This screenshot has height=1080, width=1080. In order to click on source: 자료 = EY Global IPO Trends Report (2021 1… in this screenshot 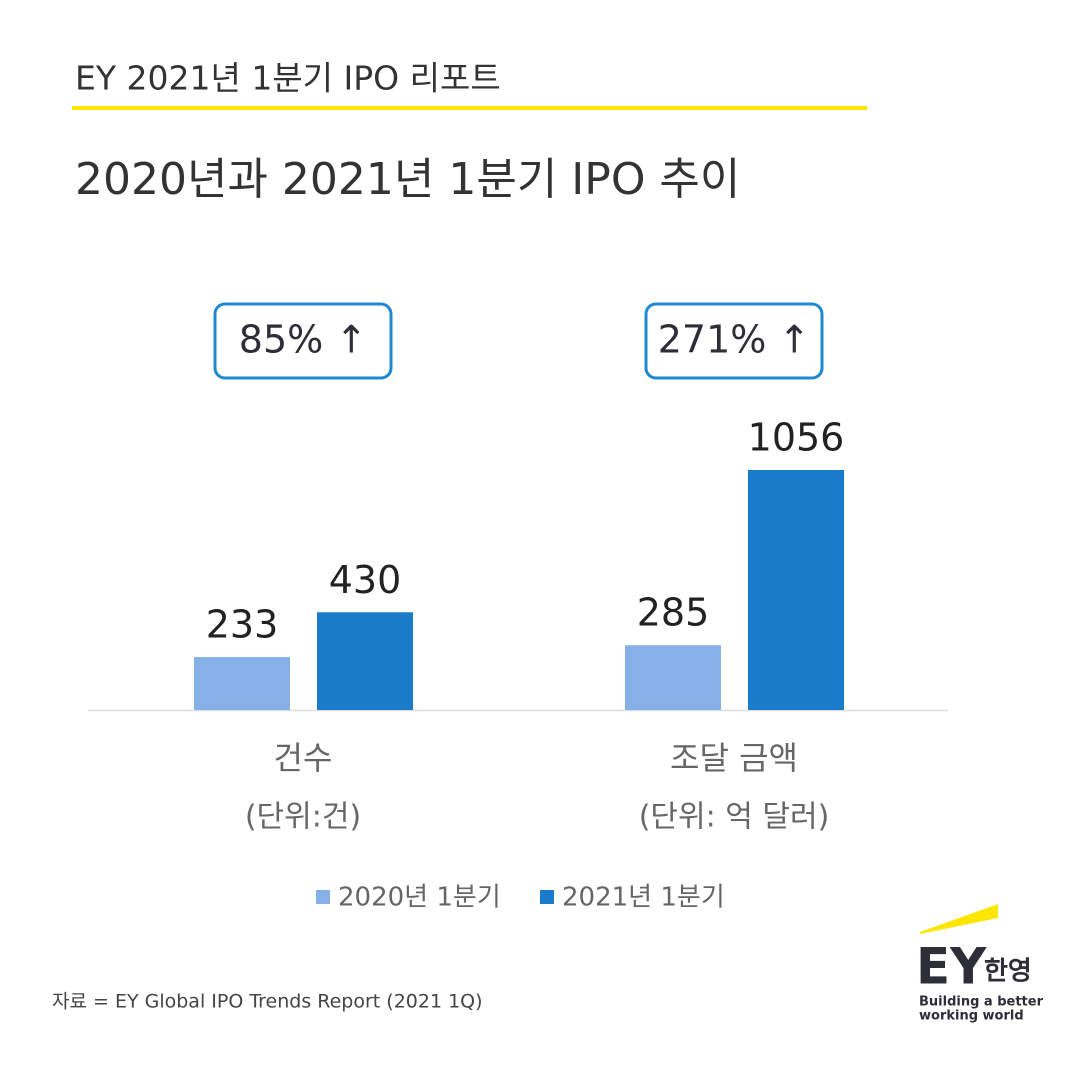, I will do `click(267, 1002)`.